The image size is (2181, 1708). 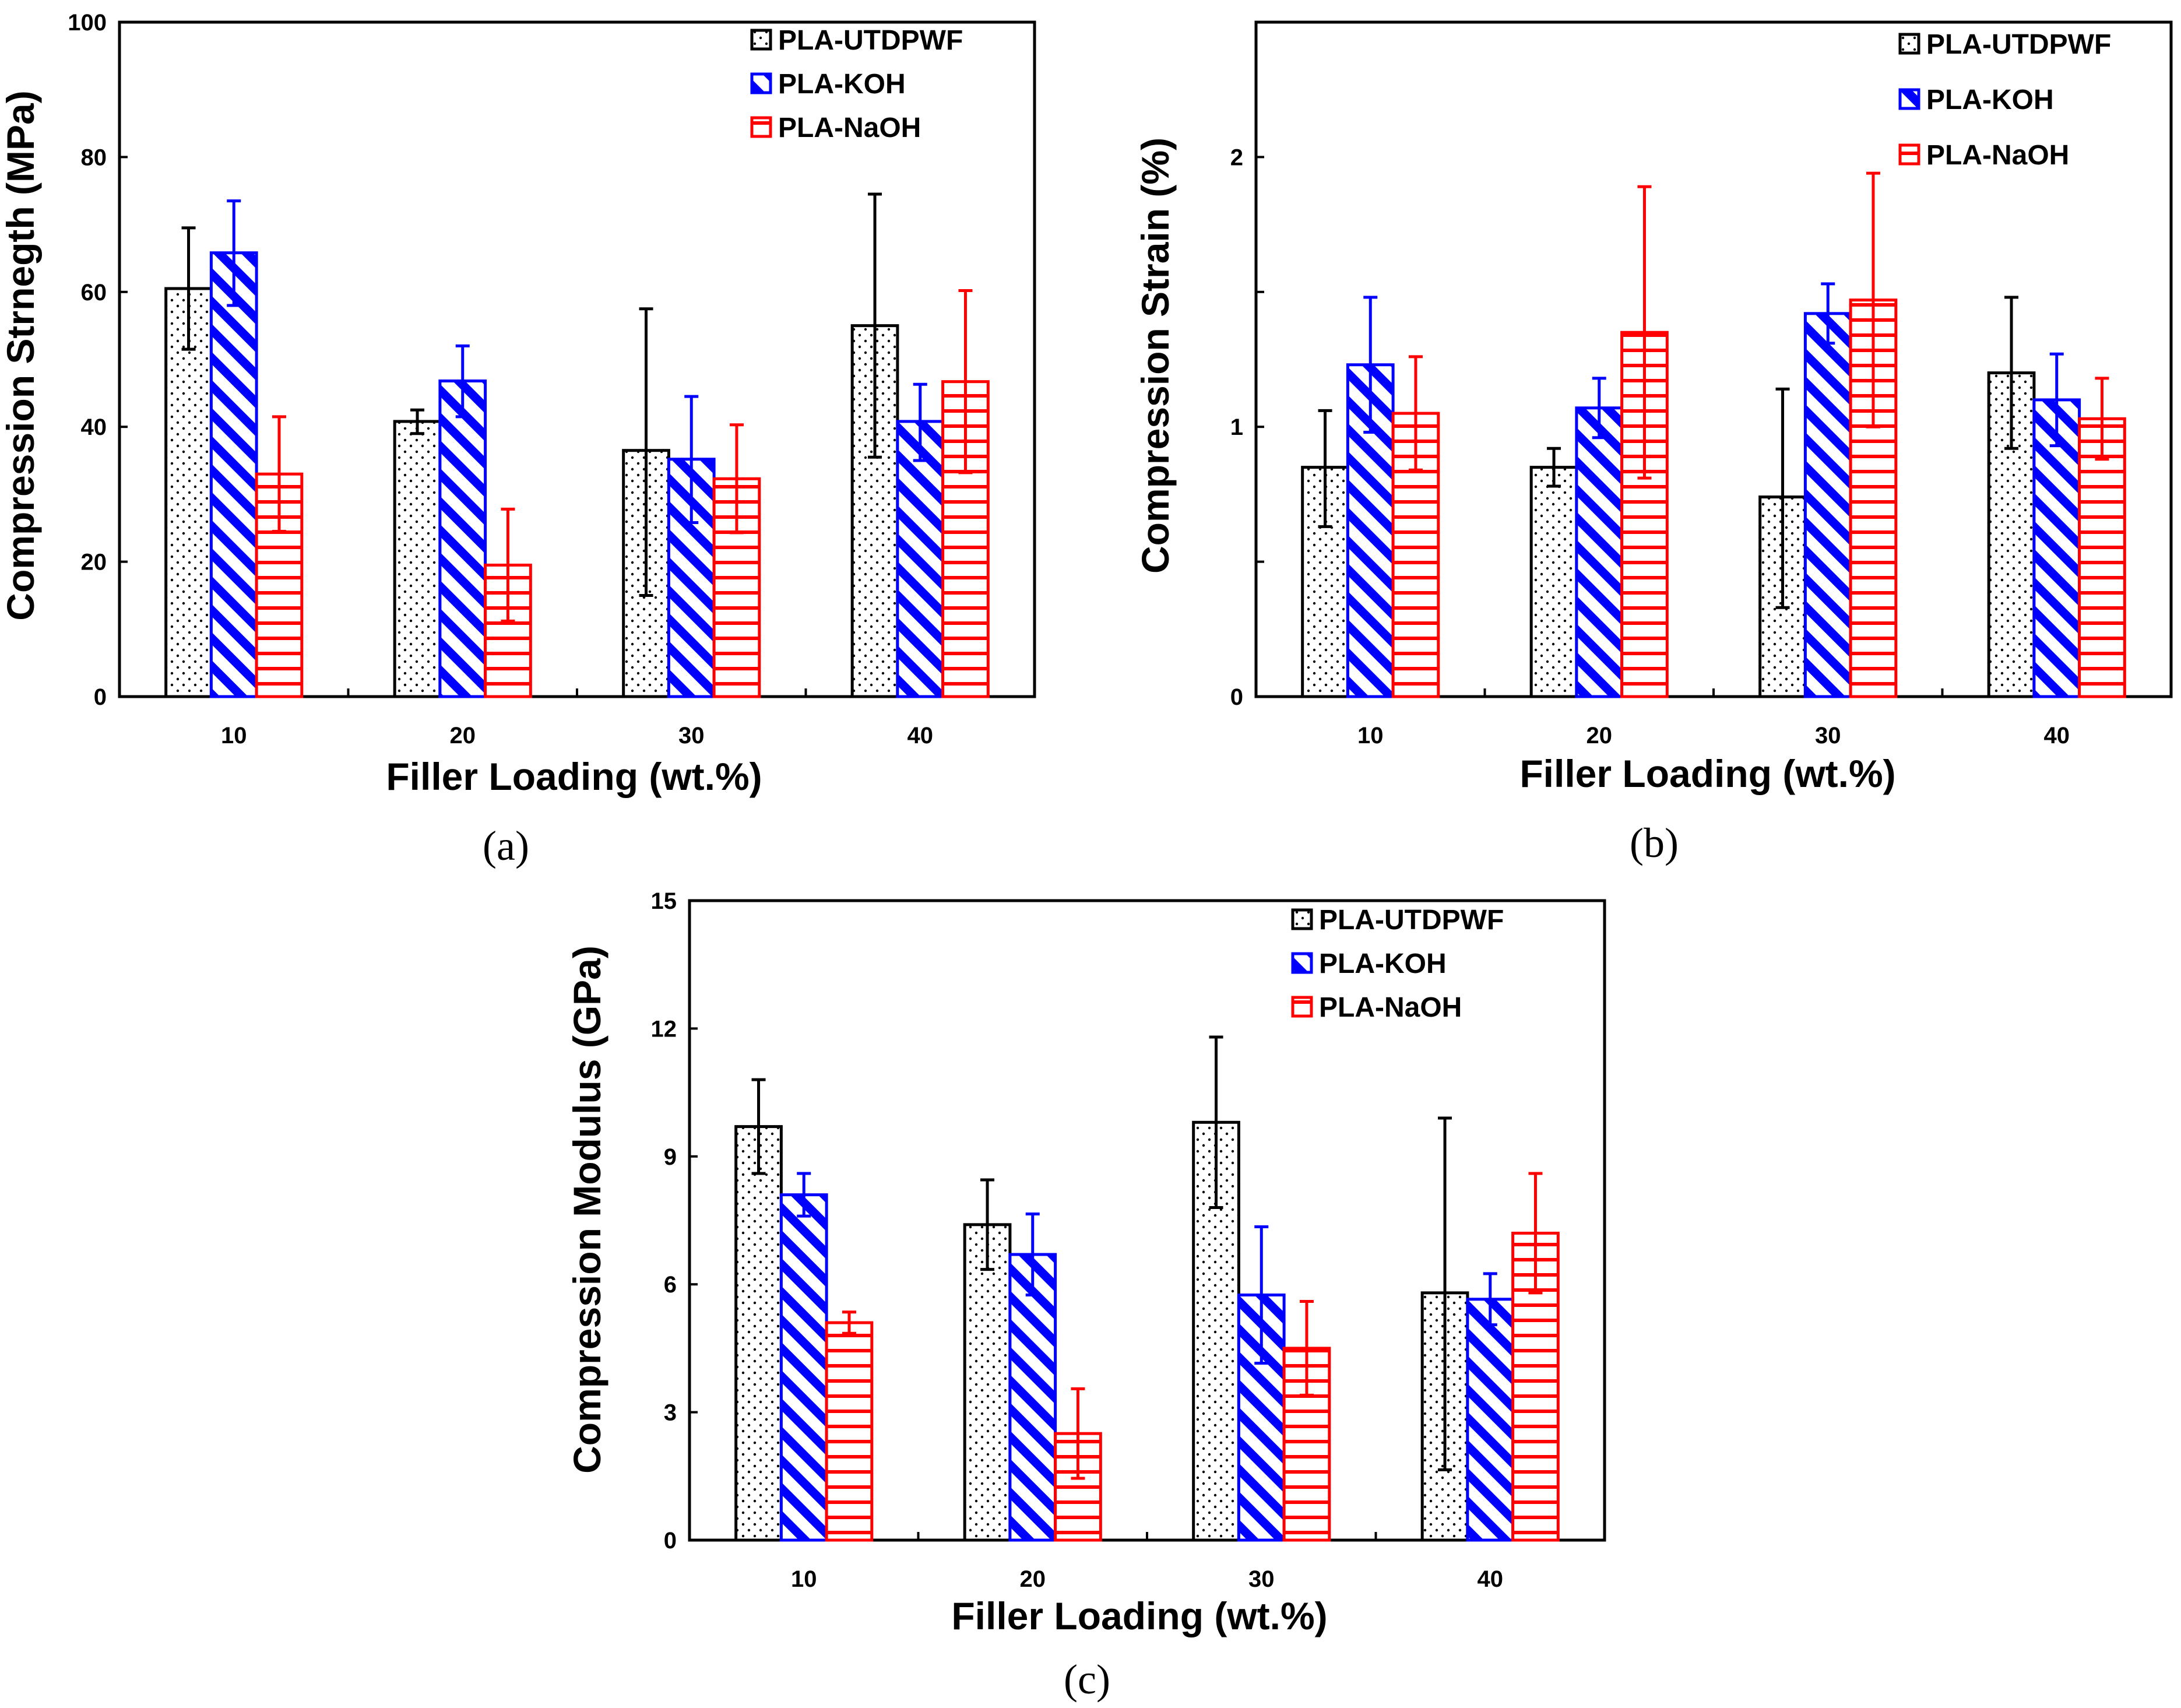 I want to click on panel-a-xtick-label: 30, so click(x=691, y=735).